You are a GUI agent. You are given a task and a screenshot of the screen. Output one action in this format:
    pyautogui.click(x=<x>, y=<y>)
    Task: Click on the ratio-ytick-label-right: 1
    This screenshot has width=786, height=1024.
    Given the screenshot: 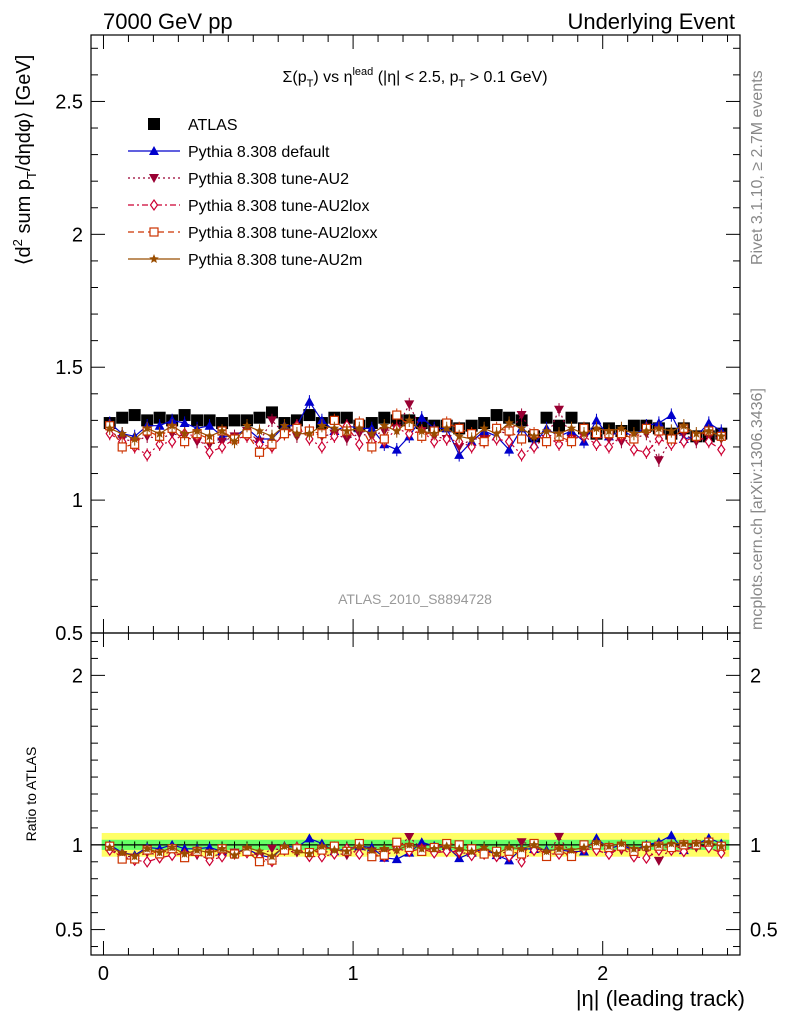 What is the action you would take?
    pyautogui.click(x=755, y=846)
    